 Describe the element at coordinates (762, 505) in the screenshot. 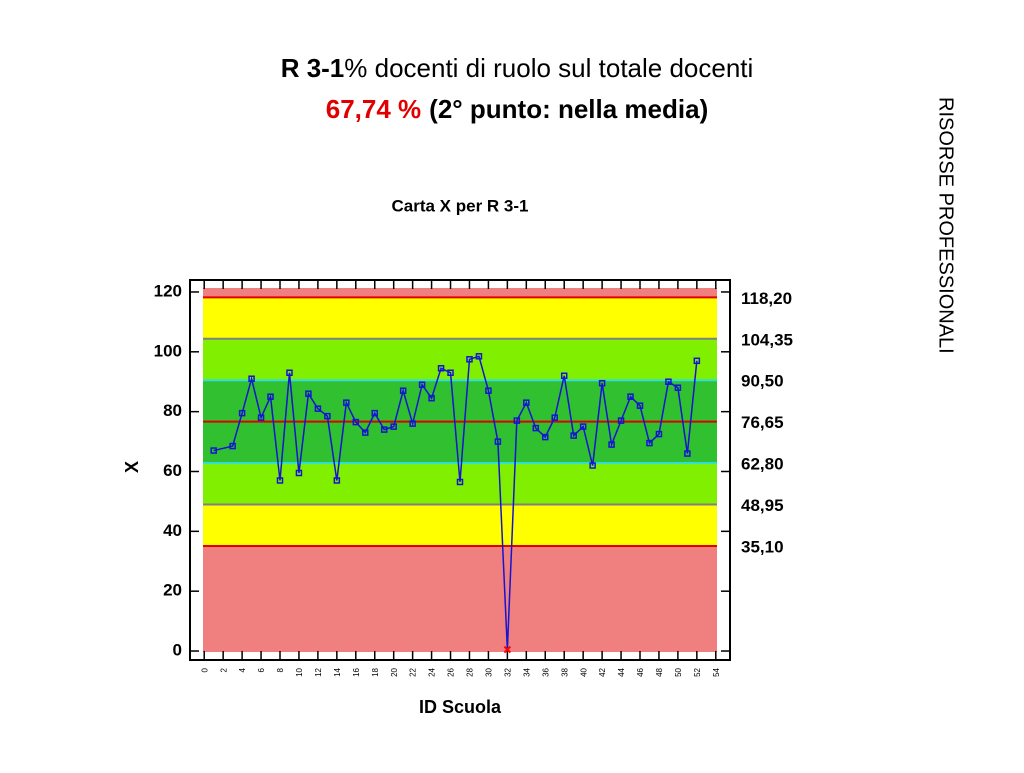

I see `control-line-label: 48,95` at that location.